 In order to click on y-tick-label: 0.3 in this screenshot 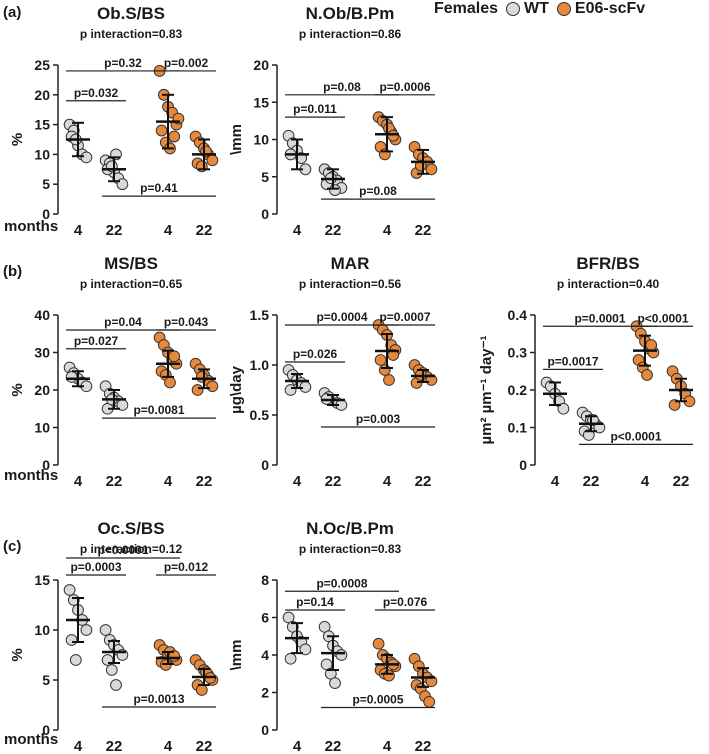, I will do `click(518, 353)`.